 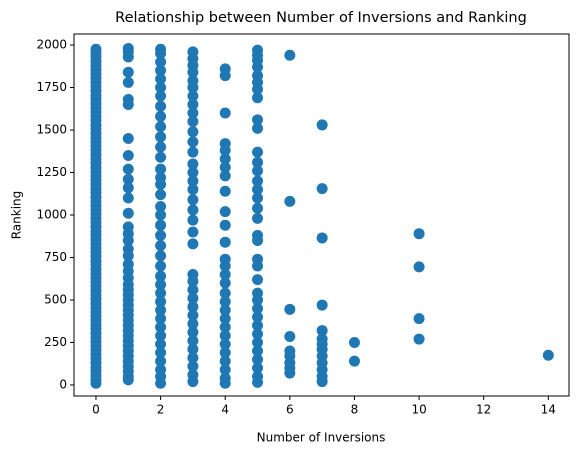 What do you see at coordinates (290, 410) in the screenshot?
I see `x-tick-label: 6` at bounding box center [290, 410].